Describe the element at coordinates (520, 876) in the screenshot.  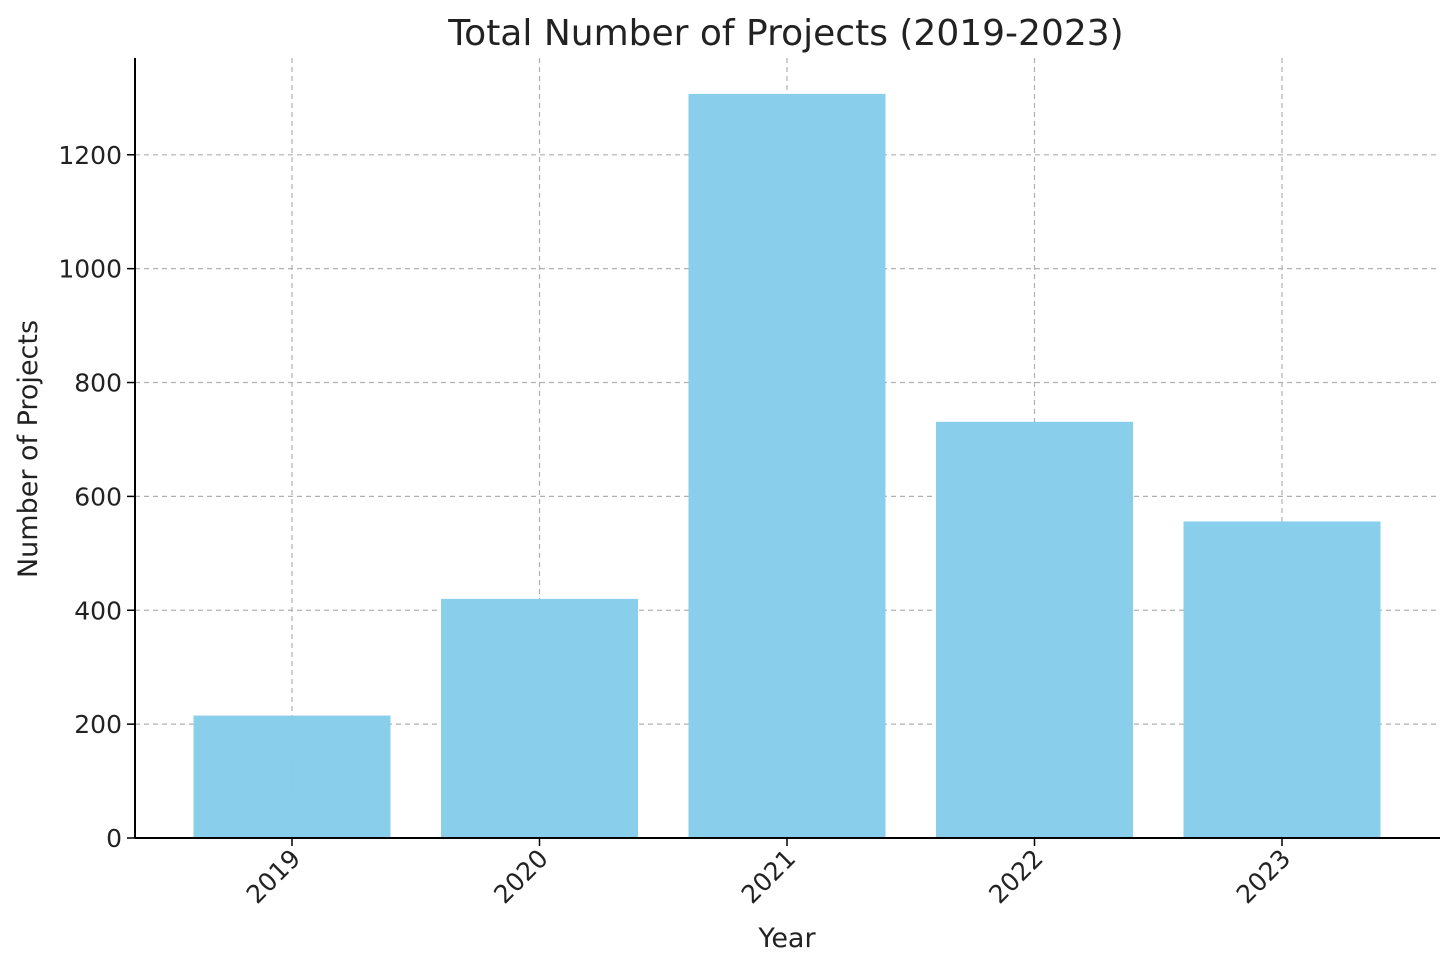
I see `x-tick-label: 2020` at that location.